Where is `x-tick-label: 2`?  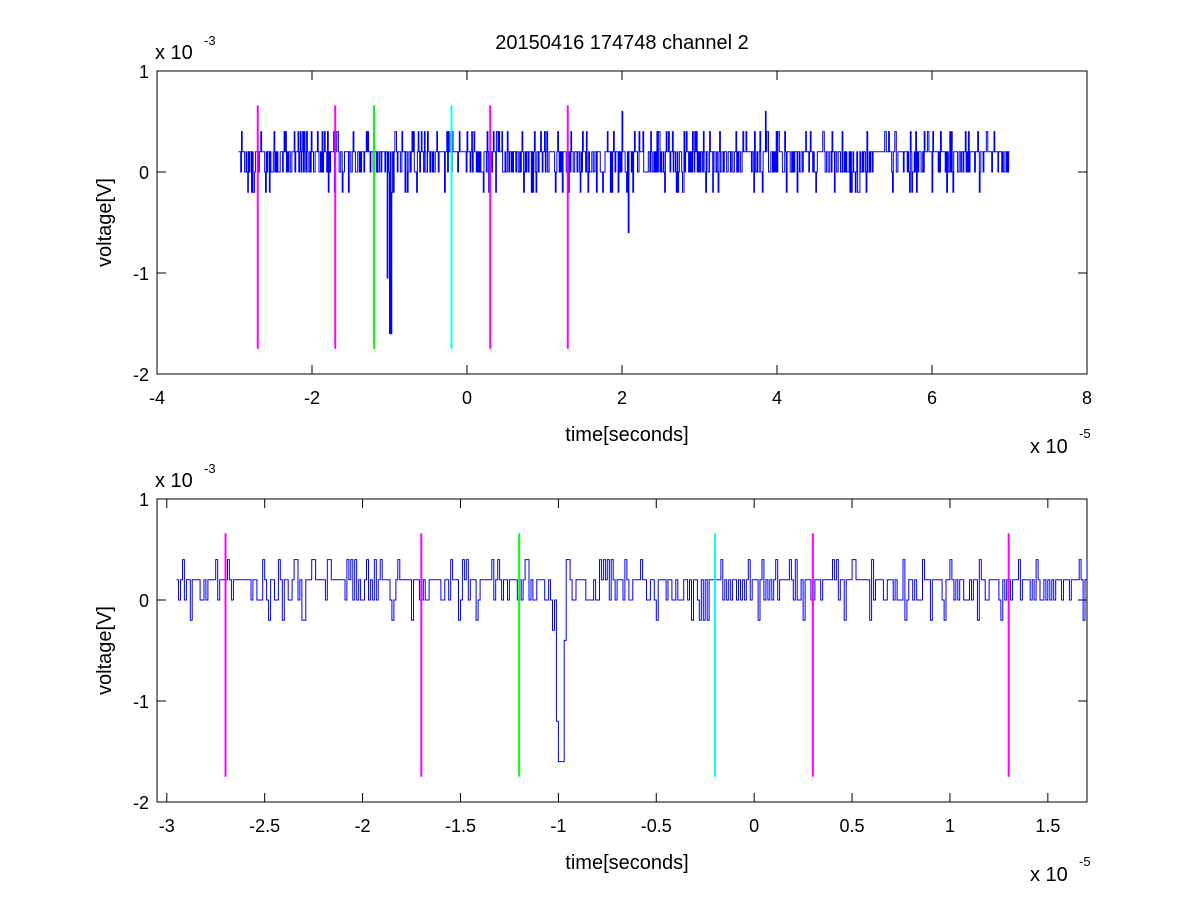 x-tick-label: 2 is located at coordinates (622, 398).